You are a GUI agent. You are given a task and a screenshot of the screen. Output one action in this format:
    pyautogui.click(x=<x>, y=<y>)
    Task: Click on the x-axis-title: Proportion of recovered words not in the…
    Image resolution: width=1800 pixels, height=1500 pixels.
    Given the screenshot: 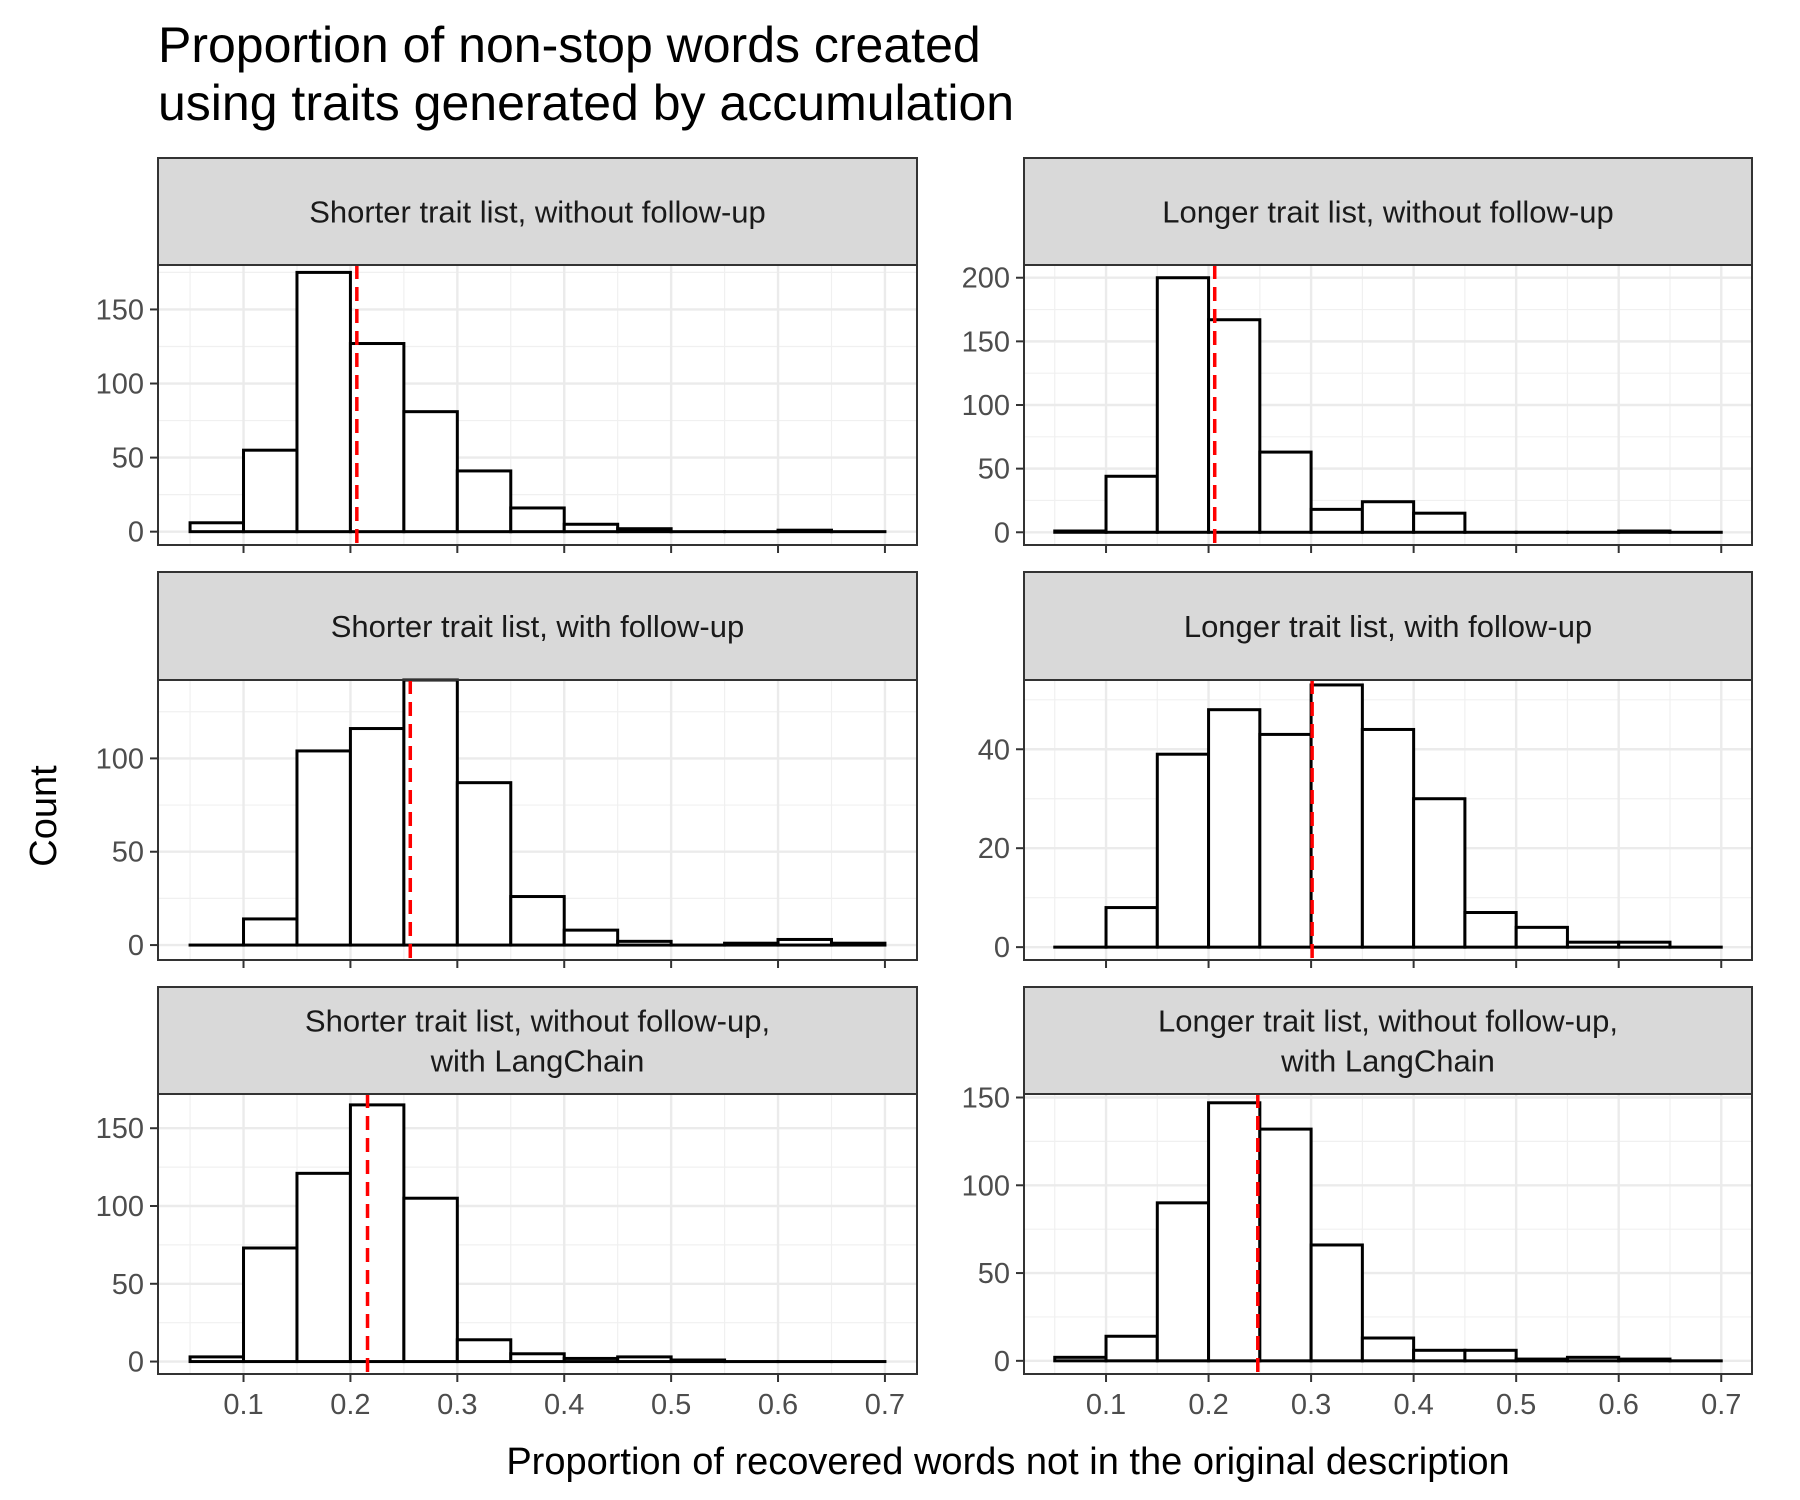 What is the action you would take?
    pyautogui.click(x=1007, y=1462)
    